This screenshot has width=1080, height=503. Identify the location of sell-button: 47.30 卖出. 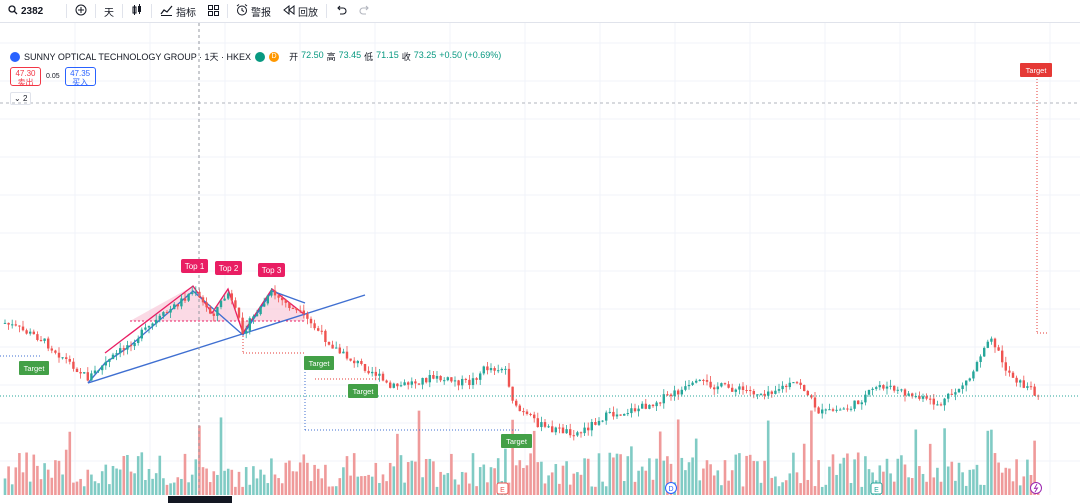
(25, 77).